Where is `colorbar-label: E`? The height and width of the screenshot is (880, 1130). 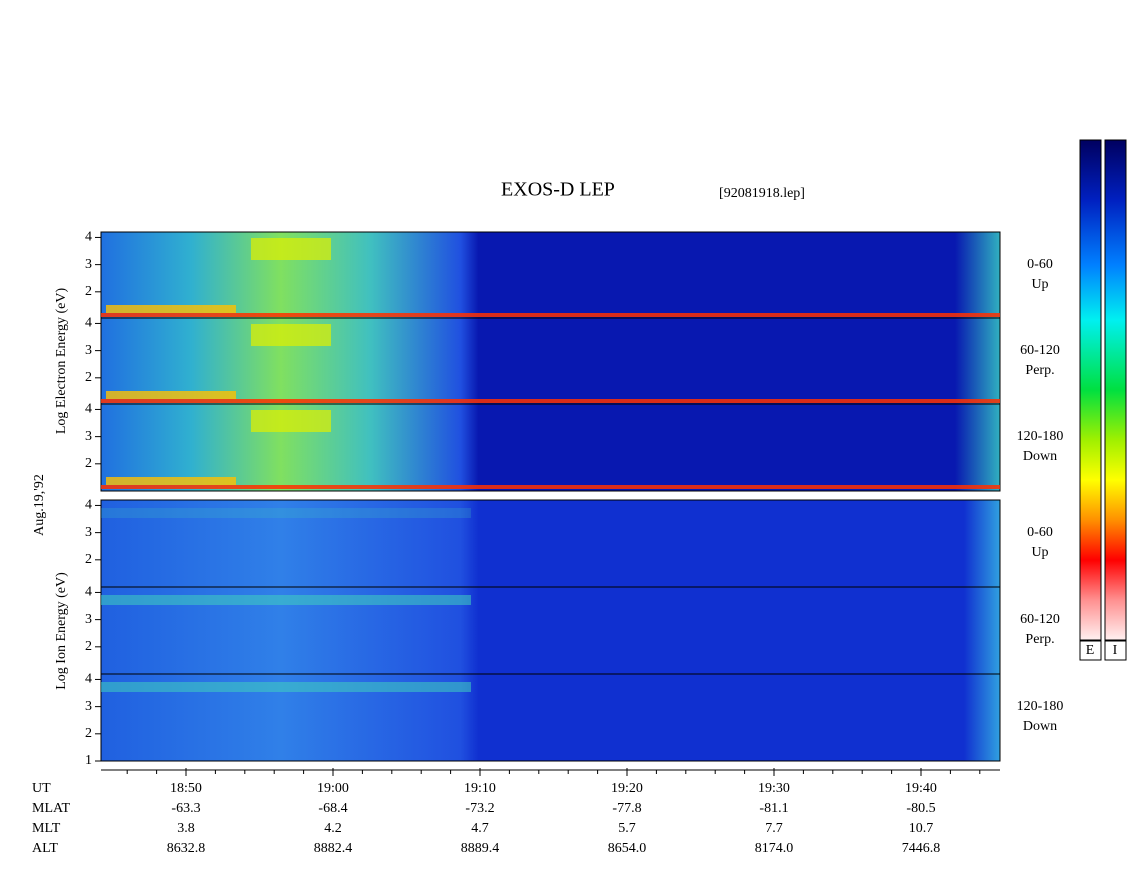
colorbar-label: E is located at coordinates (1090, 650).